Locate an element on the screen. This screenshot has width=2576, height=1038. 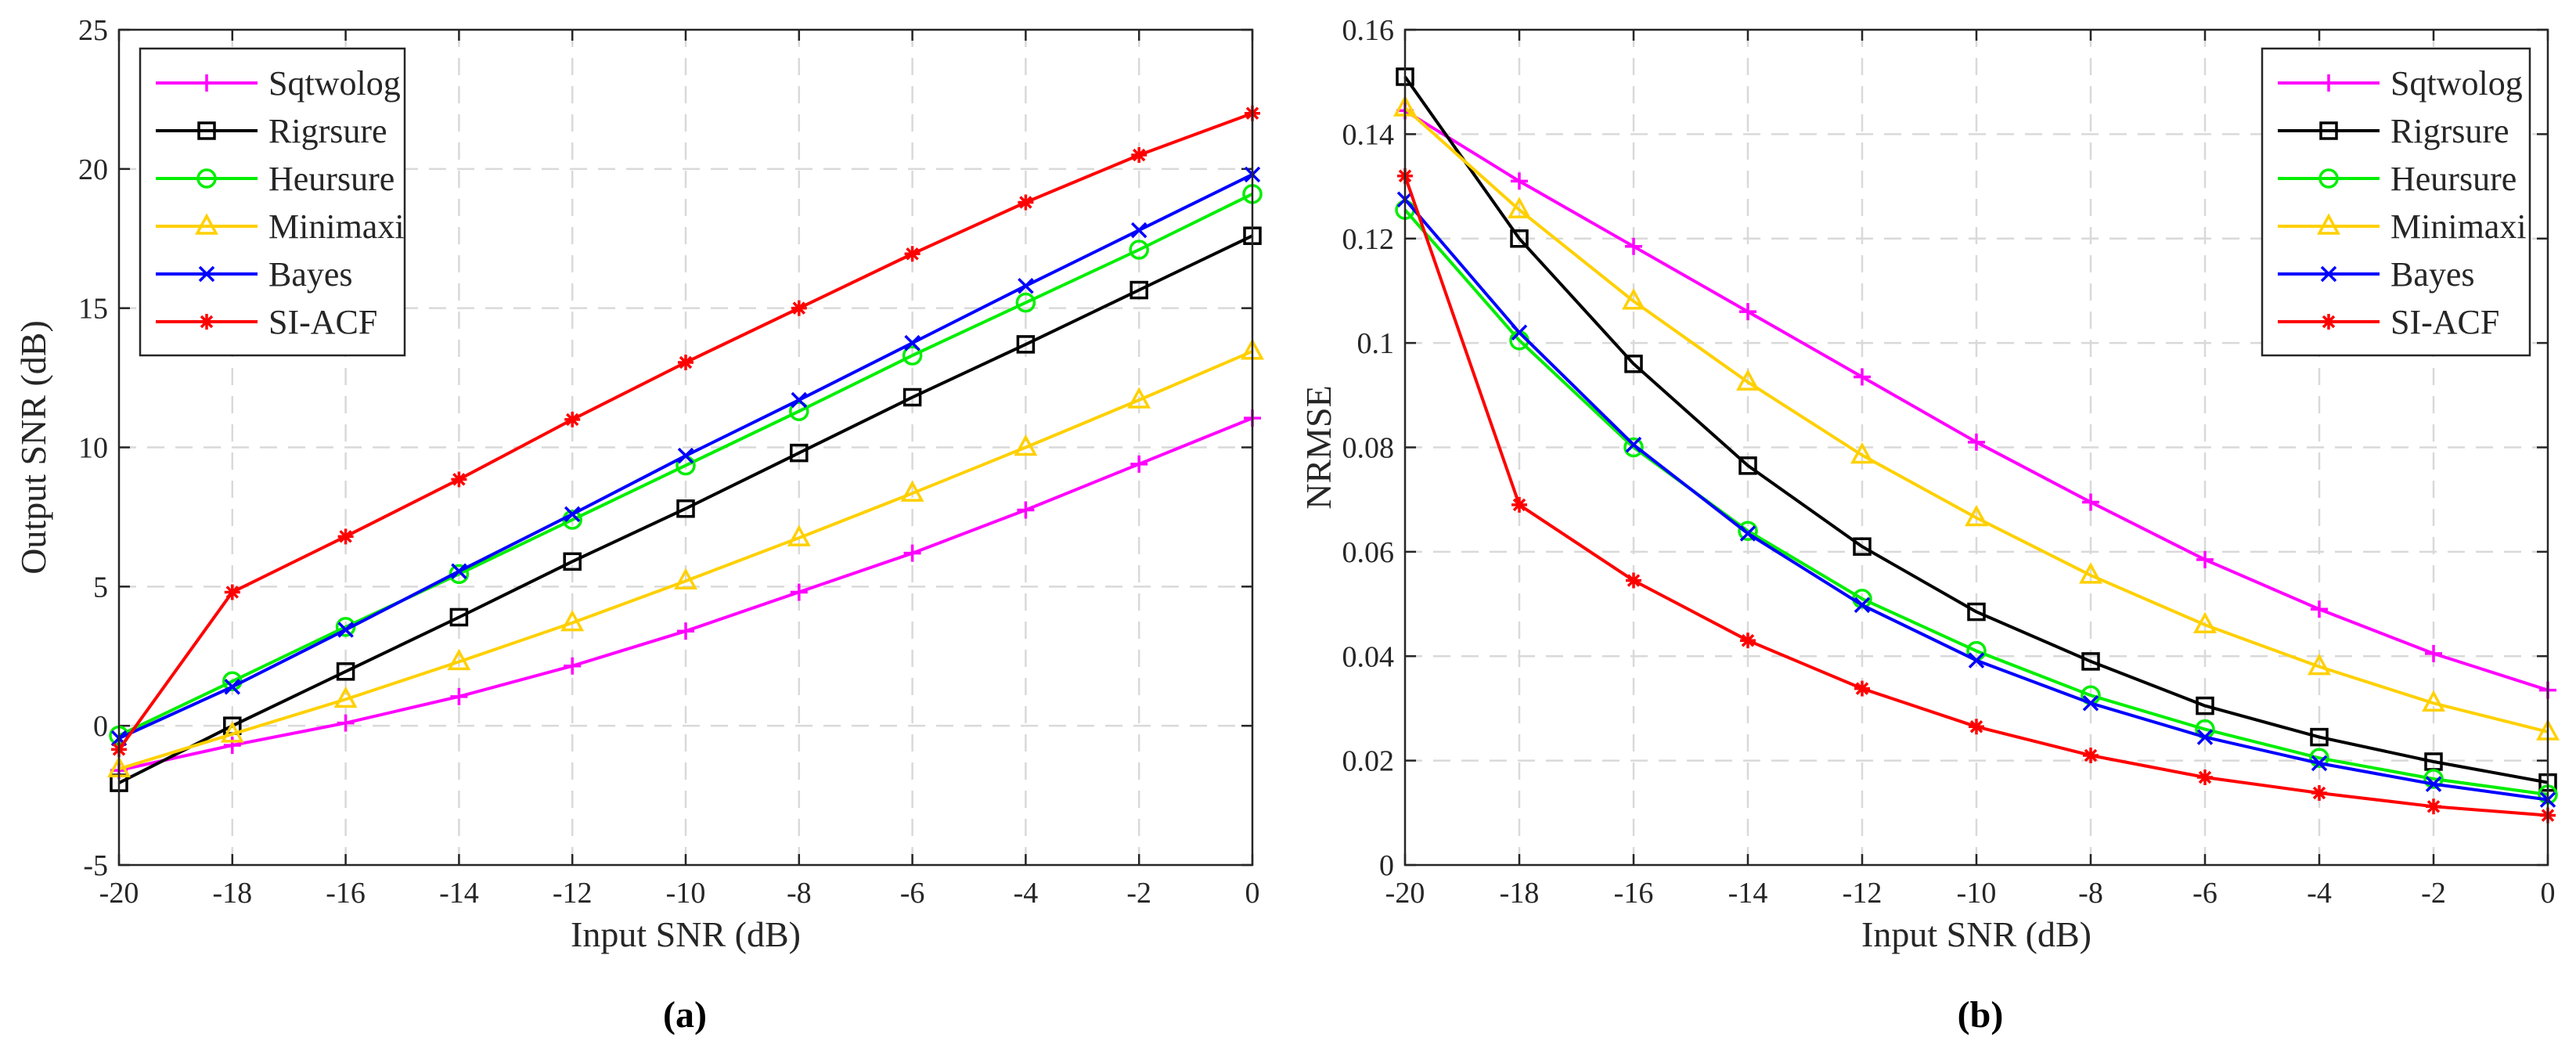
y-tick-label: 0.14 is located at coordinates (1368, 134).